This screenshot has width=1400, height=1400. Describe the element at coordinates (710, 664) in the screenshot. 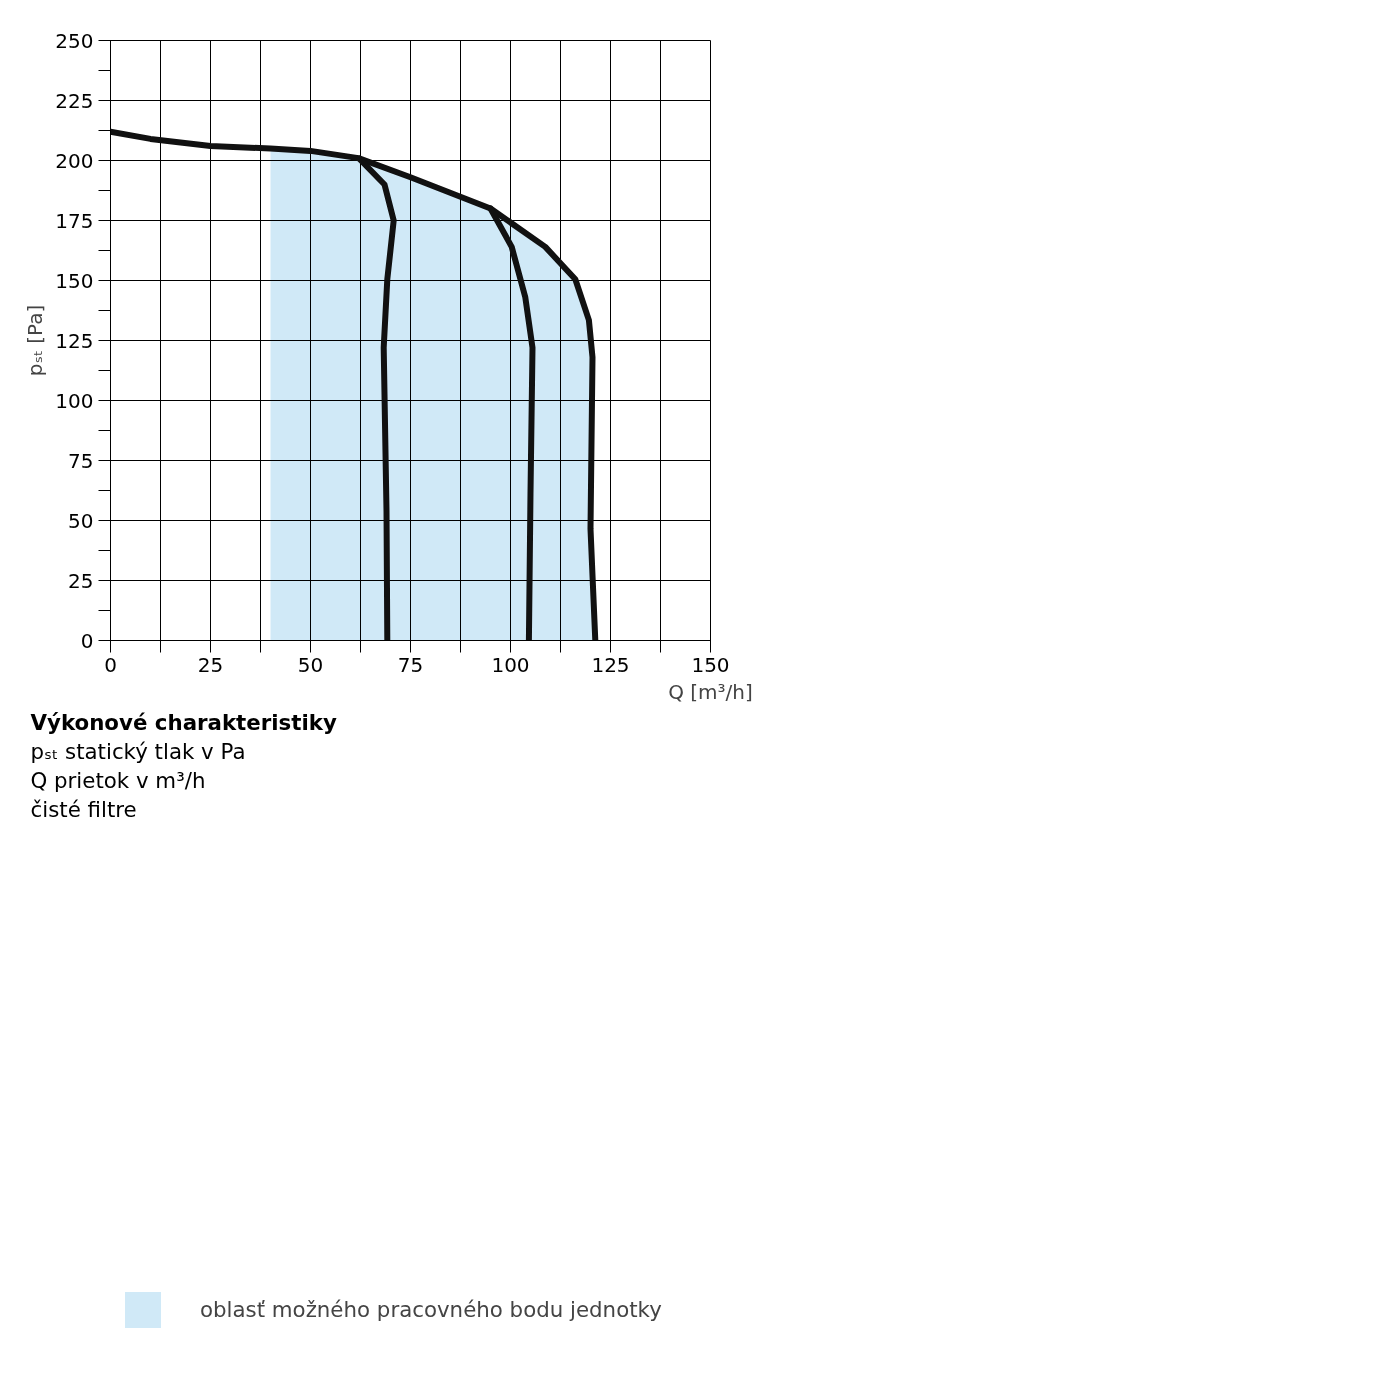

I see `x-tick-label: 150` at that location.